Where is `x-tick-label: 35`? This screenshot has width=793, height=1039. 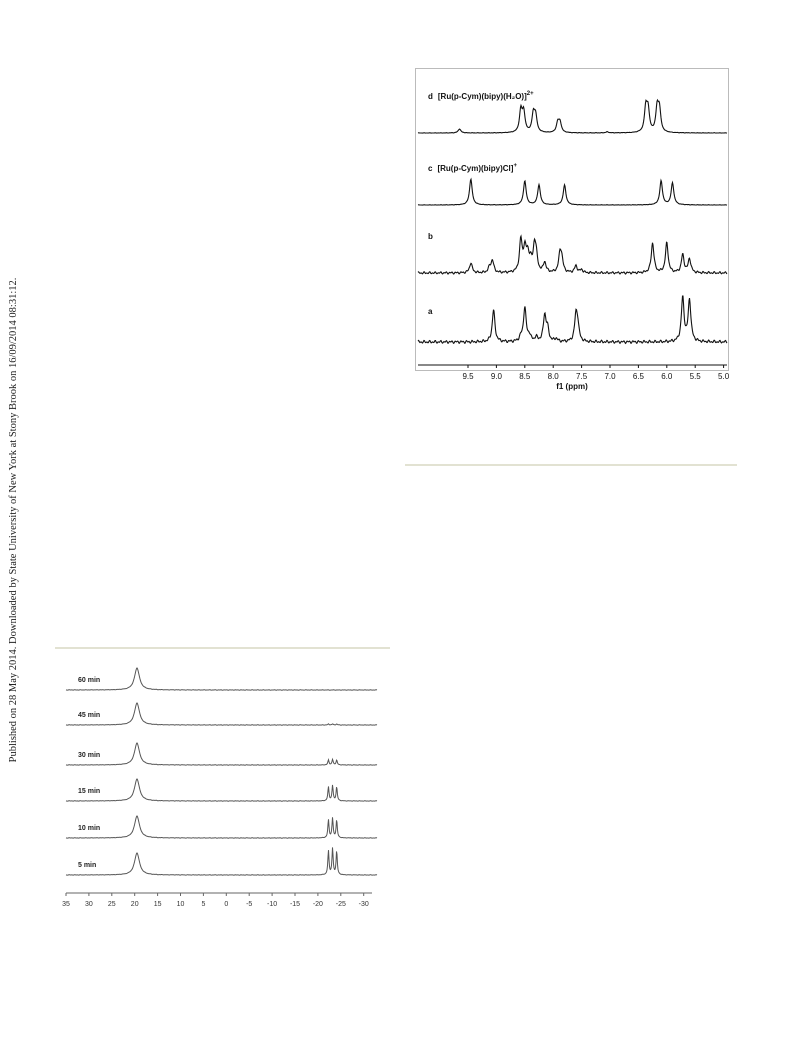
x-tick-label: 35 is located at coordinates (66, 904).